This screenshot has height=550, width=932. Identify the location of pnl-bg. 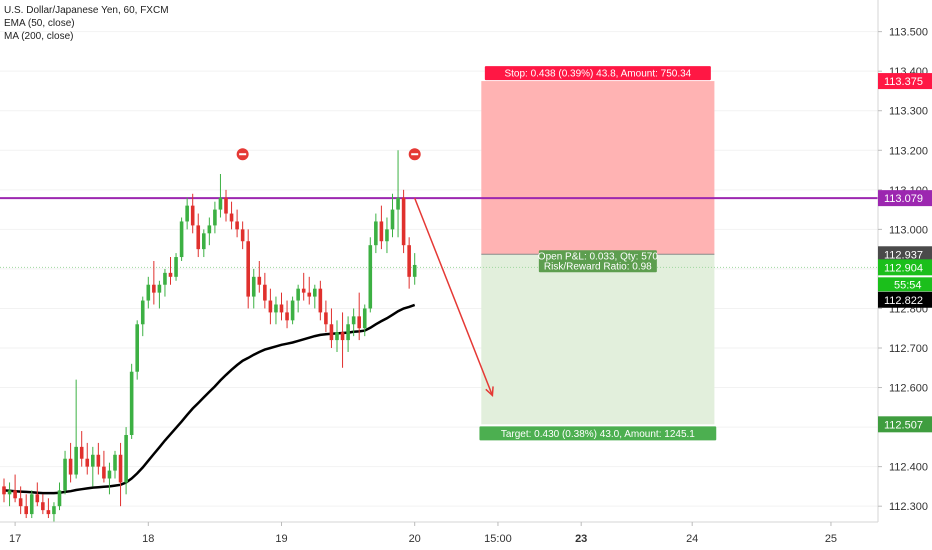
(597, 261).